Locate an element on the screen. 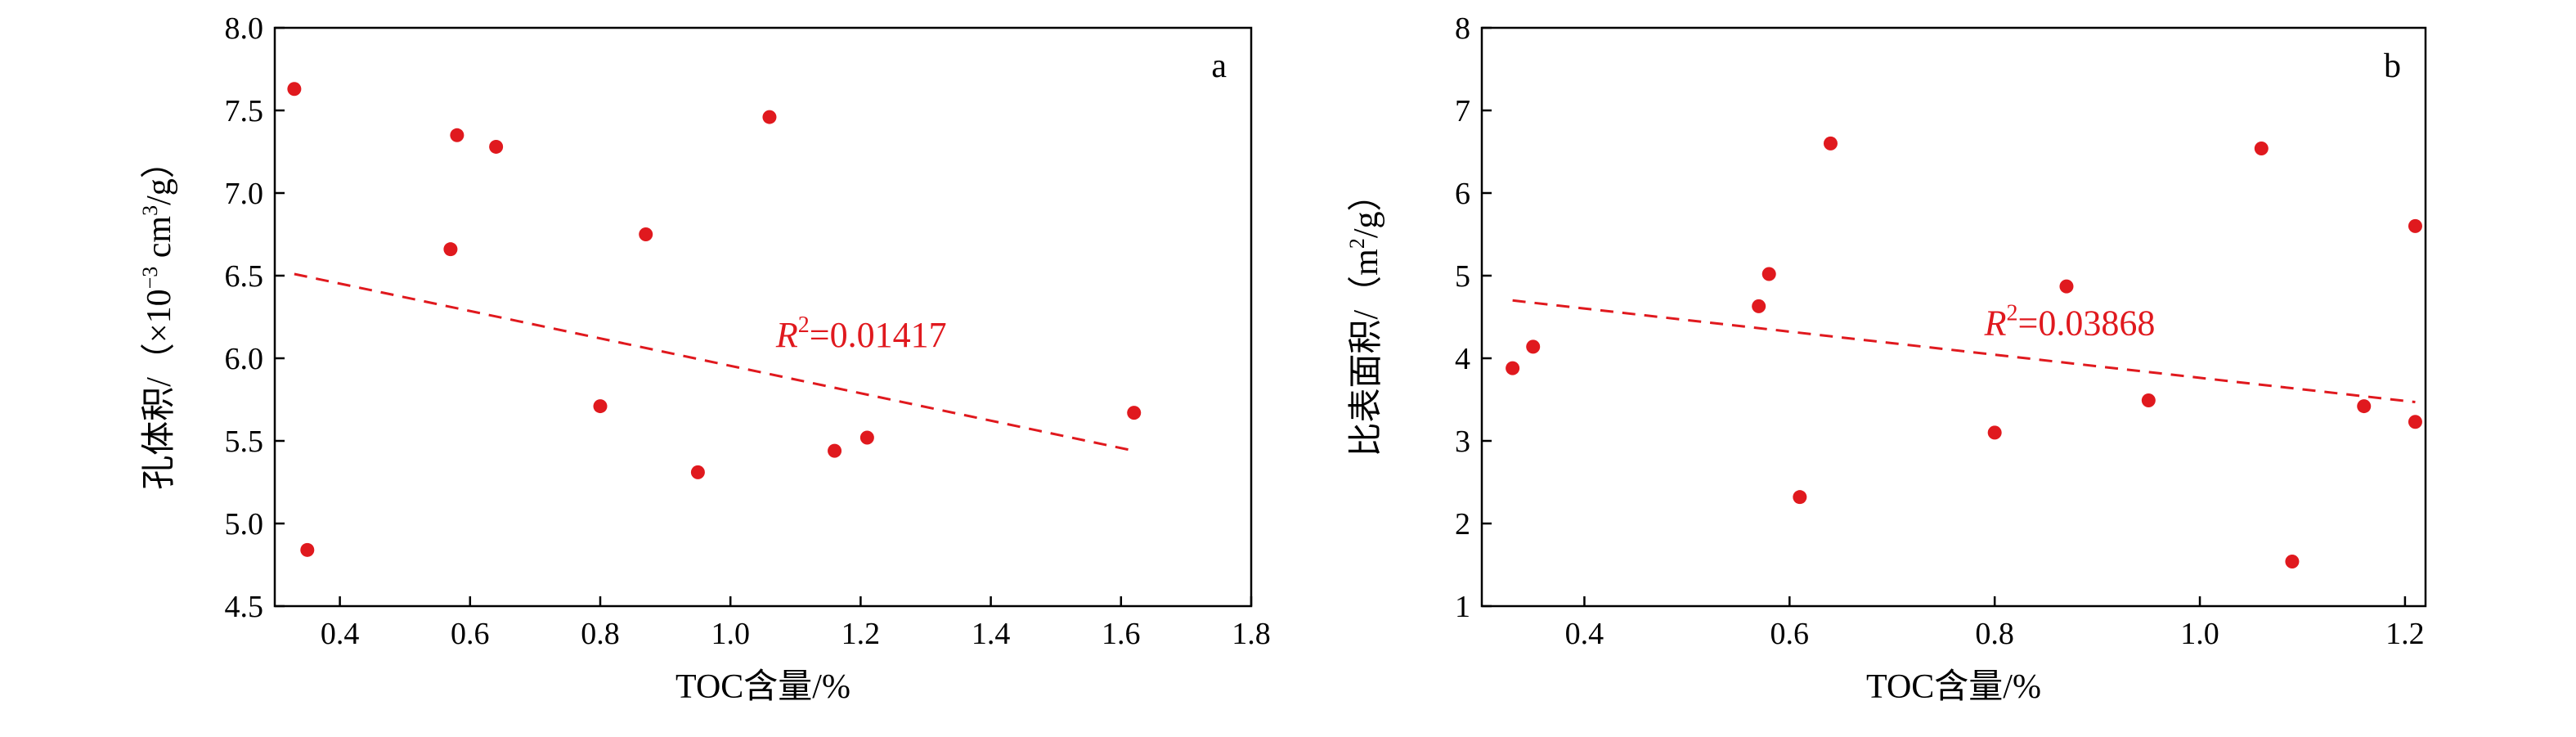 This screenshot has width=2576, height=737. y-axis-label: 孔体积/（×10−3 cm3/g） is located at coordinates (158, 317).